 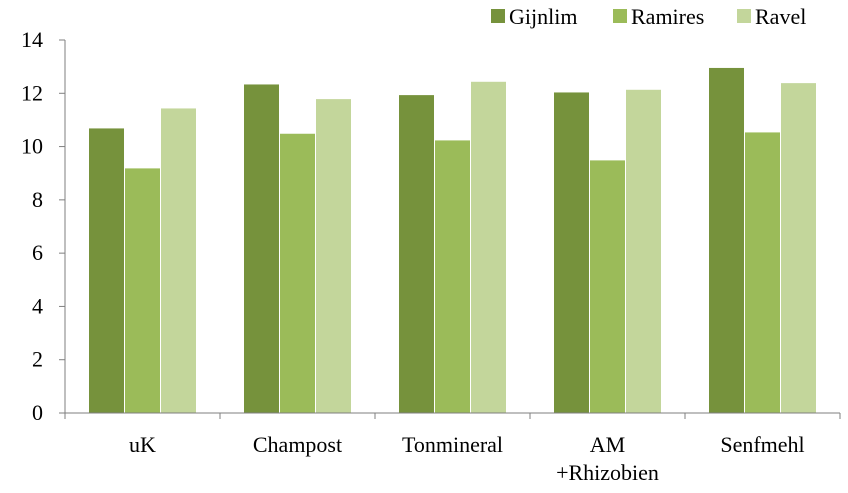 I want to click on y-tick-label: 10, so click(x=32, y=146).